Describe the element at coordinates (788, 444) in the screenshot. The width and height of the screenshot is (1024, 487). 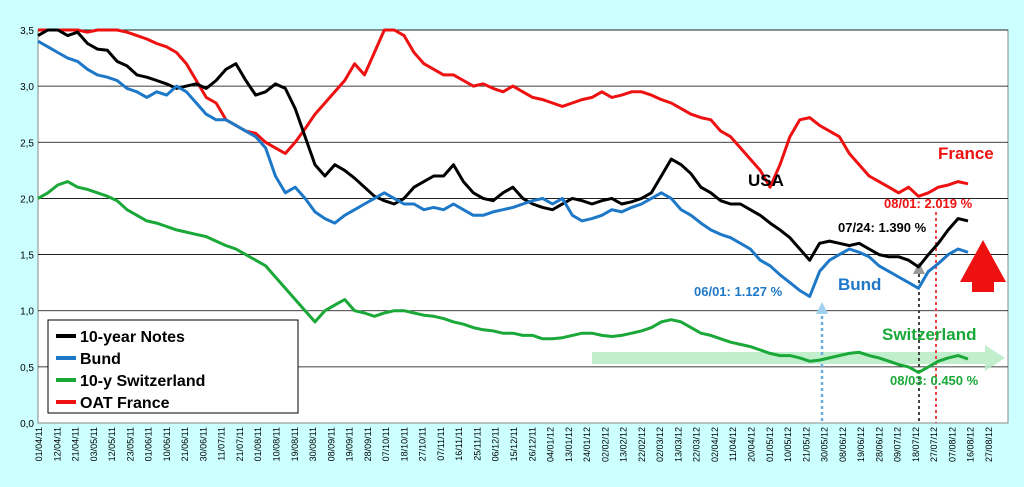
I see `x-tick-label: 10/05/12` at that location.